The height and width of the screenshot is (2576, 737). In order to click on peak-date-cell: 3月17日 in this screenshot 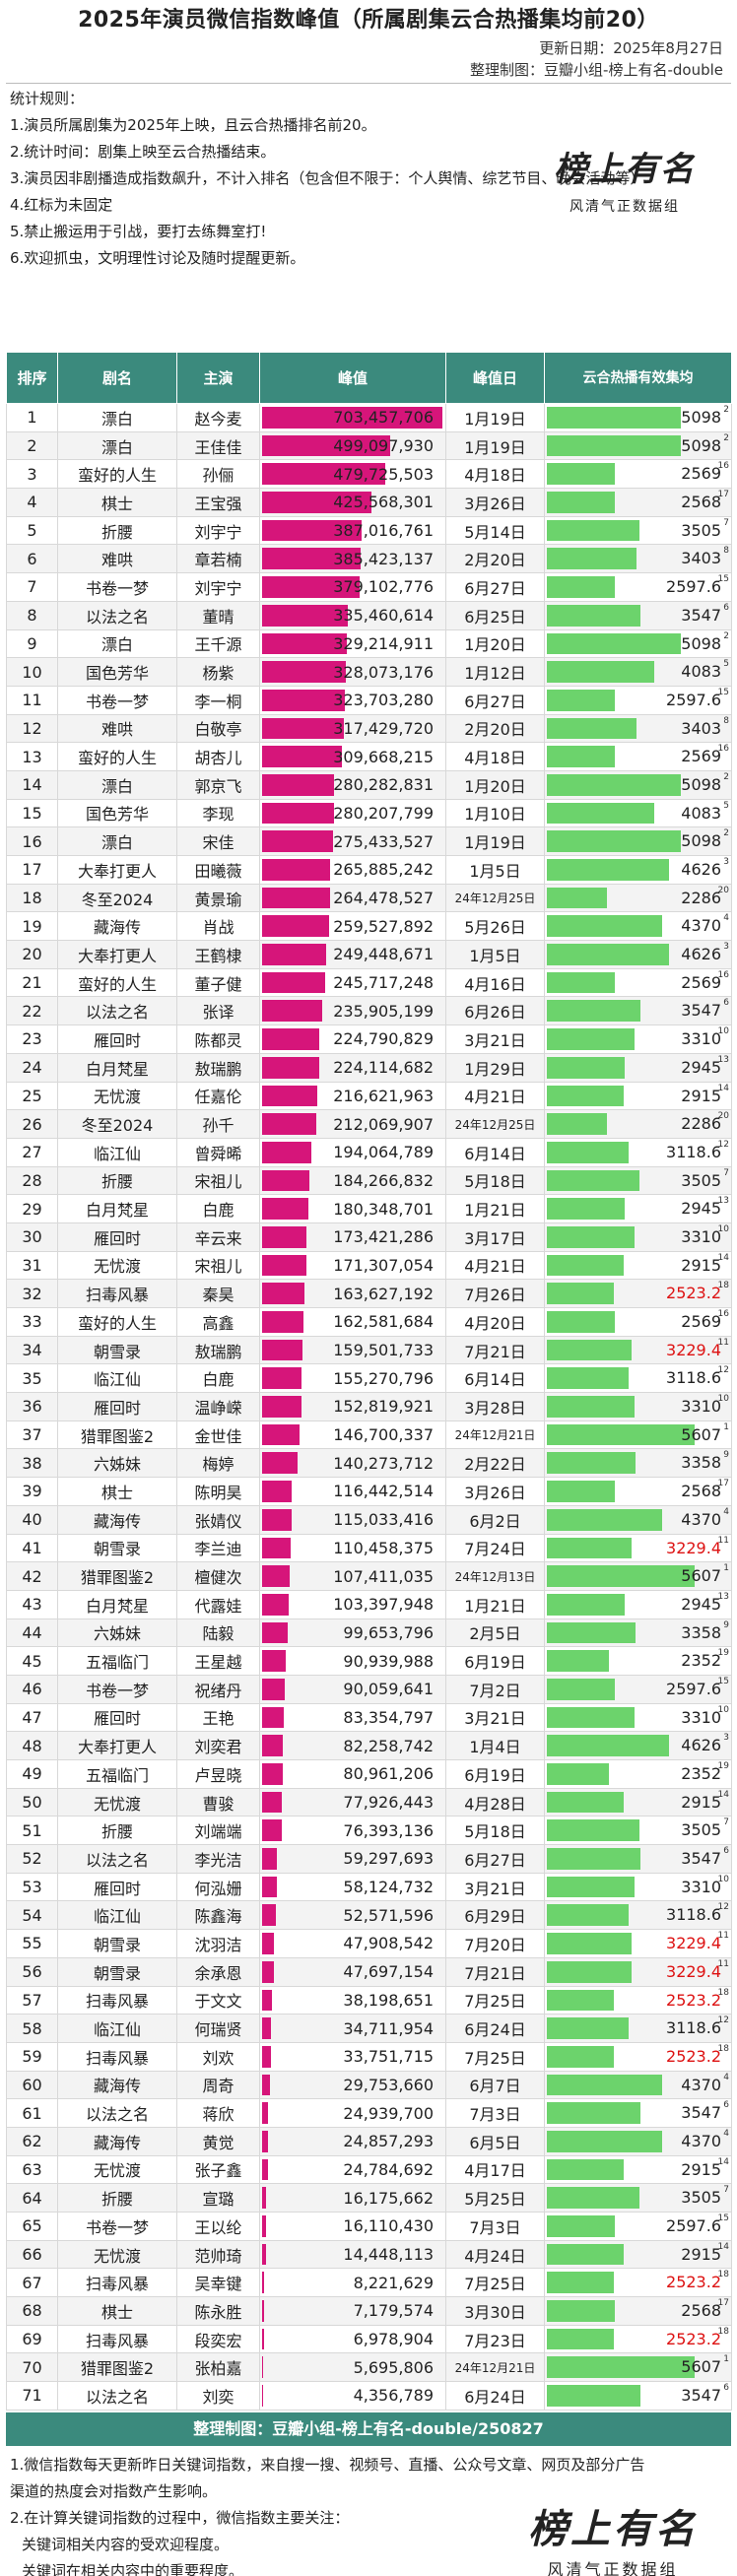, I will do `click(495, 1237)`.